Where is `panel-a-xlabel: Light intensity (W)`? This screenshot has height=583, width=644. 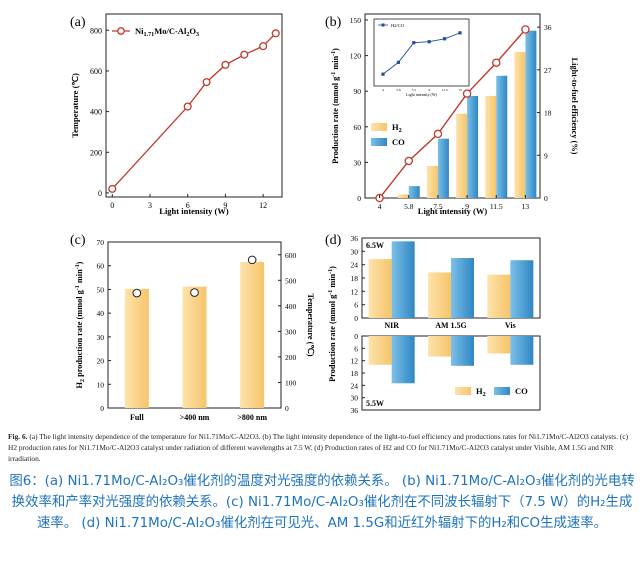
panel-a-xlabel: Light intensity (W) is located at coordinates (194, 211).